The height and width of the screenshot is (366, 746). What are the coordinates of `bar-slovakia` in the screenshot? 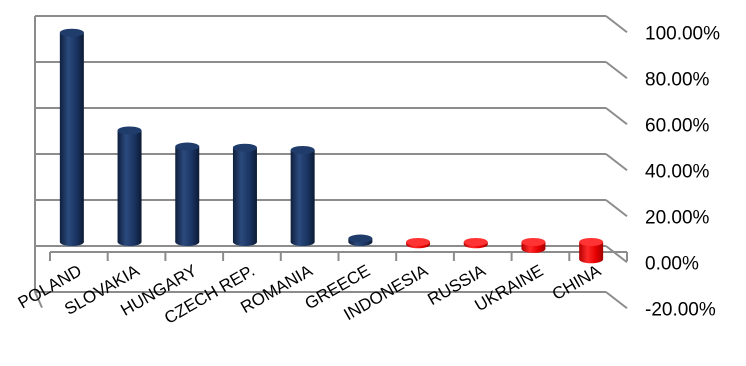 It's located at (129, 186).